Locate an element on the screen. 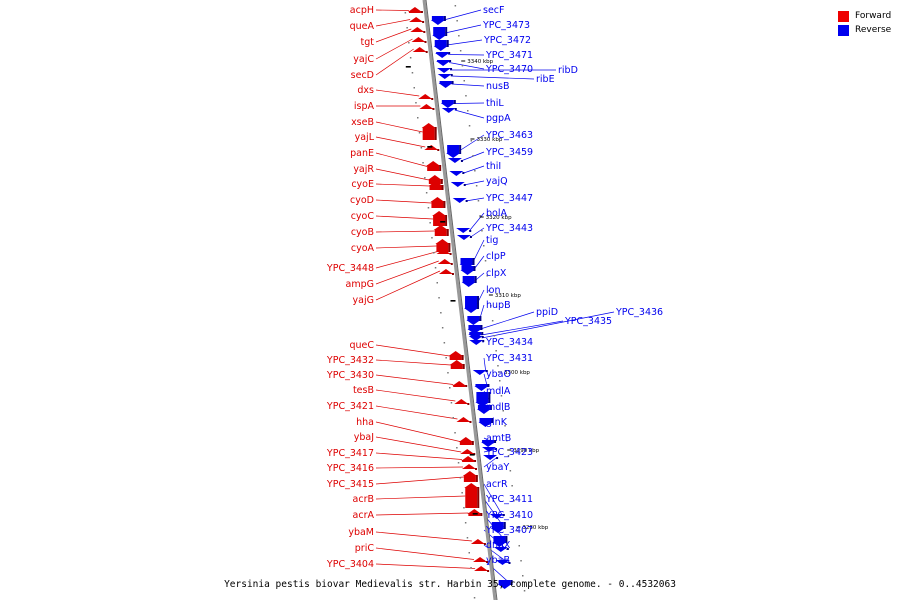 Image resolution: width=900 pixels, height=600 pixels. reverse-gene-label: amtB is located at coordinates (498, 438).